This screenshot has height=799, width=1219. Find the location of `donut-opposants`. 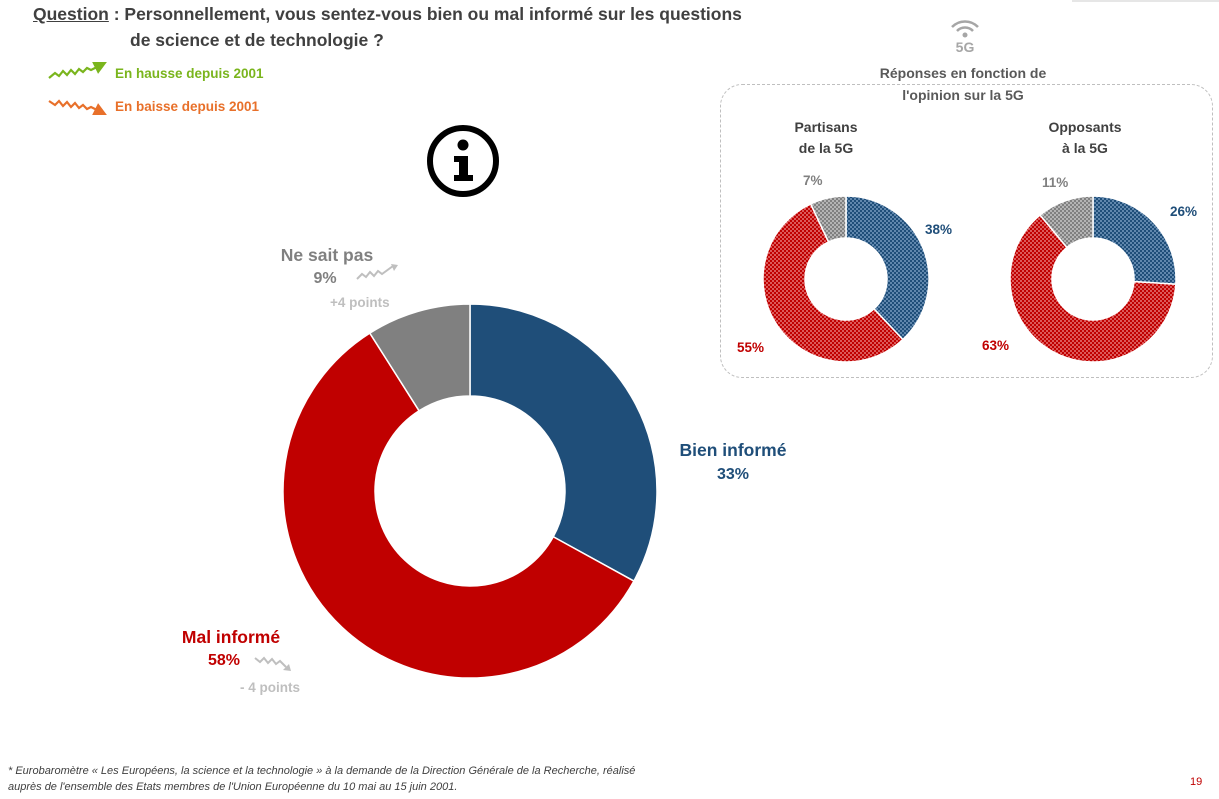

donut-opposants is located at coordinates (1093, 279).